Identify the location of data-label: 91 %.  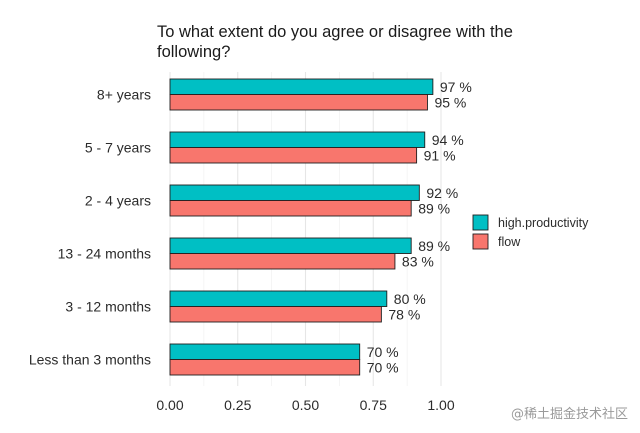
(440, 155).